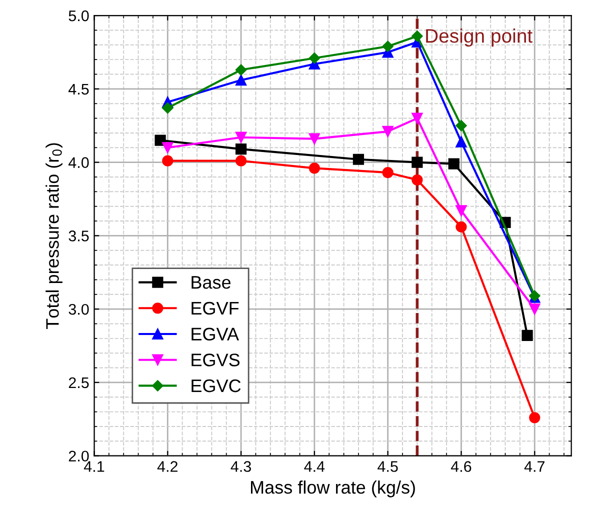  What do you see at coordinates (78, 16) in the screenshot?
I see `y-tick-label: 5.0` at bounding box center [78, 16].